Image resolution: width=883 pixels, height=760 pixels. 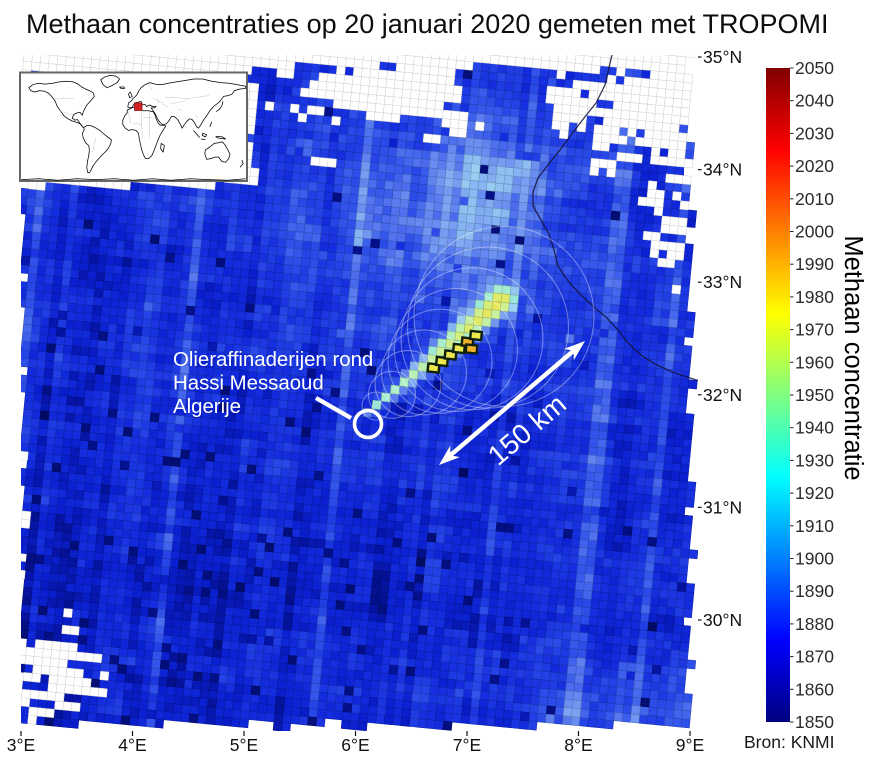 What do you see at coordinates (722, 507) in the screenshot?
I see `svg-text: 31°N` at bounding box center [722, 507].